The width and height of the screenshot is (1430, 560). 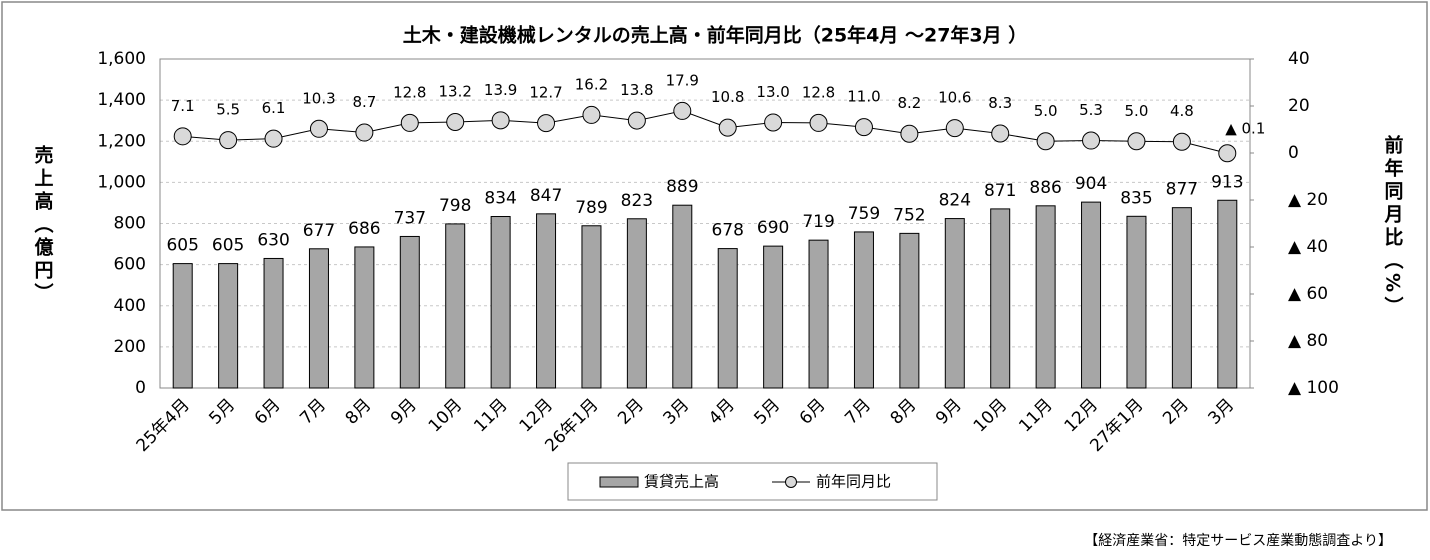 What do you see at coordinates (545, 93) in the screenshot?
I see `line-value-label: 12.7` at bounding box center [545, 93].